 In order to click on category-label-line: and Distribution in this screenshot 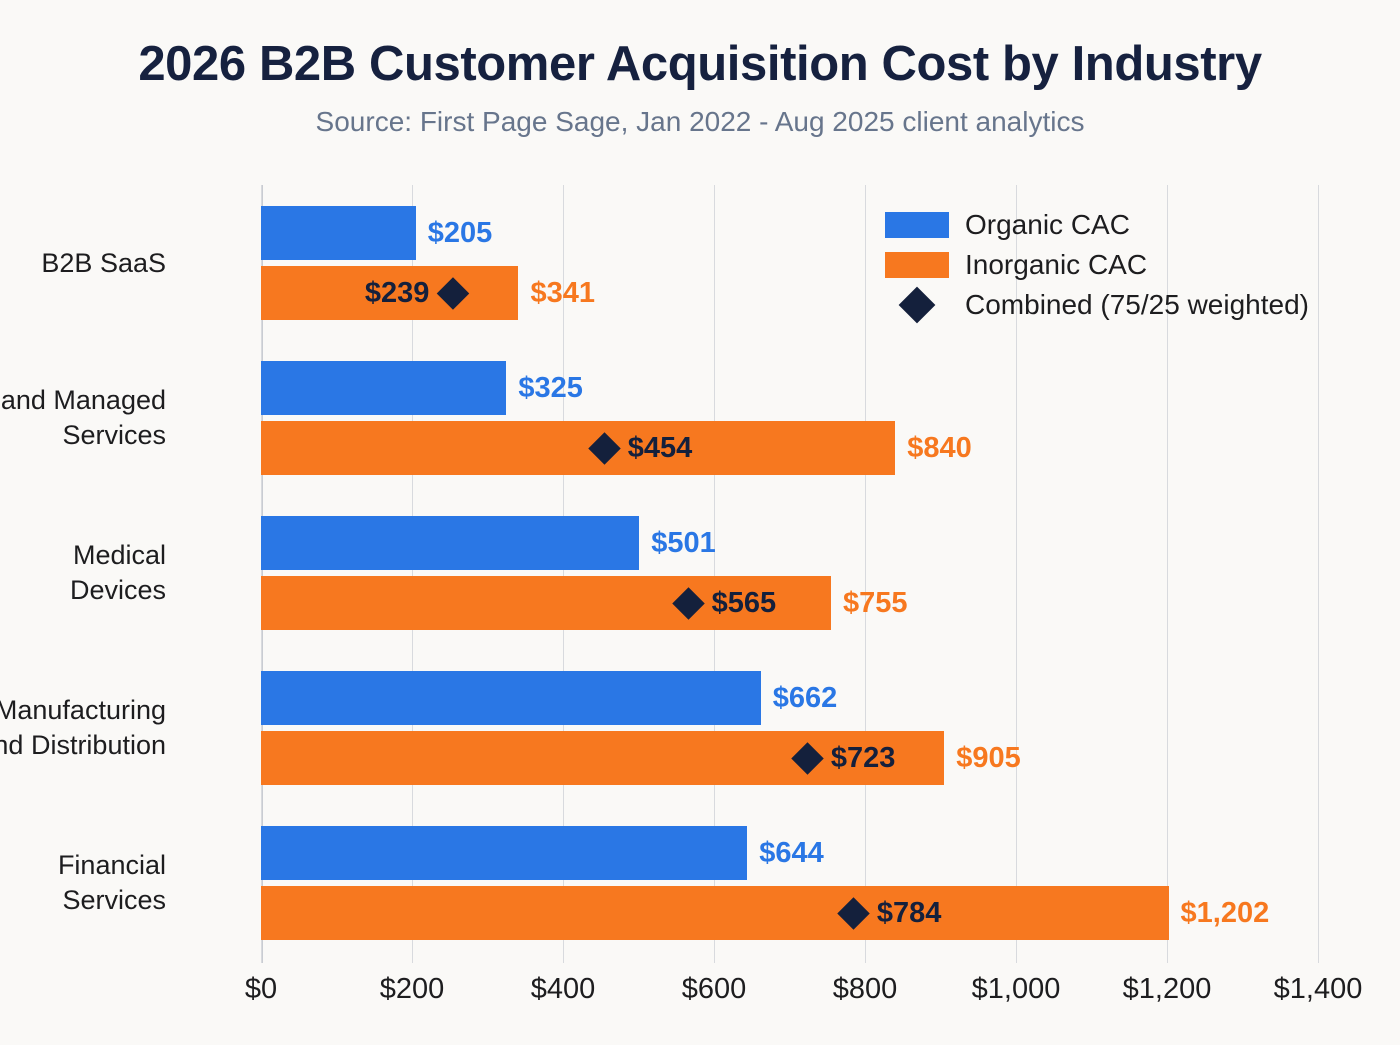, I will do `click(83, 745)`.